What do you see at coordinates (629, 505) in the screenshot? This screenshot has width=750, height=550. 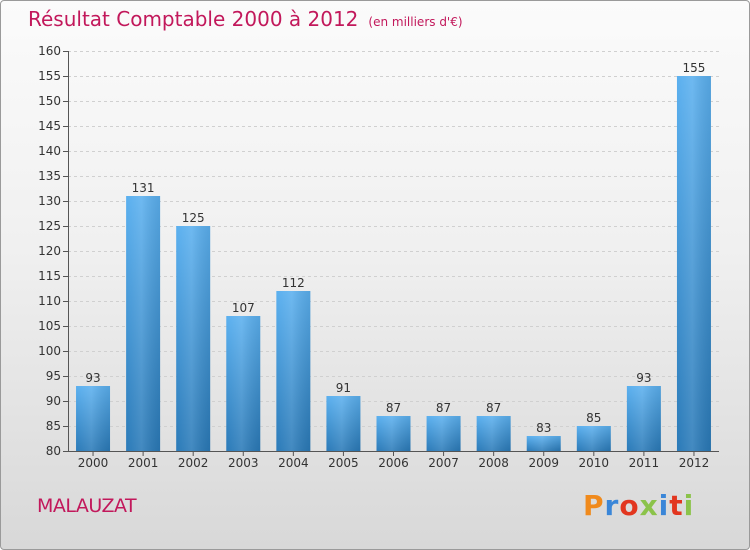 I see `logo-letter: o` at bounding box center [629, 505].